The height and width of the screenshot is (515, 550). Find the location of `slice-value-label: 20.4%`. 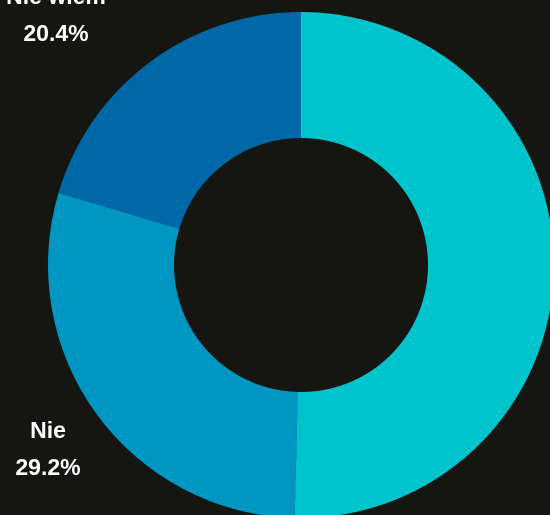

slice-value-label: 20.4% is located at coordinates (55, 33).